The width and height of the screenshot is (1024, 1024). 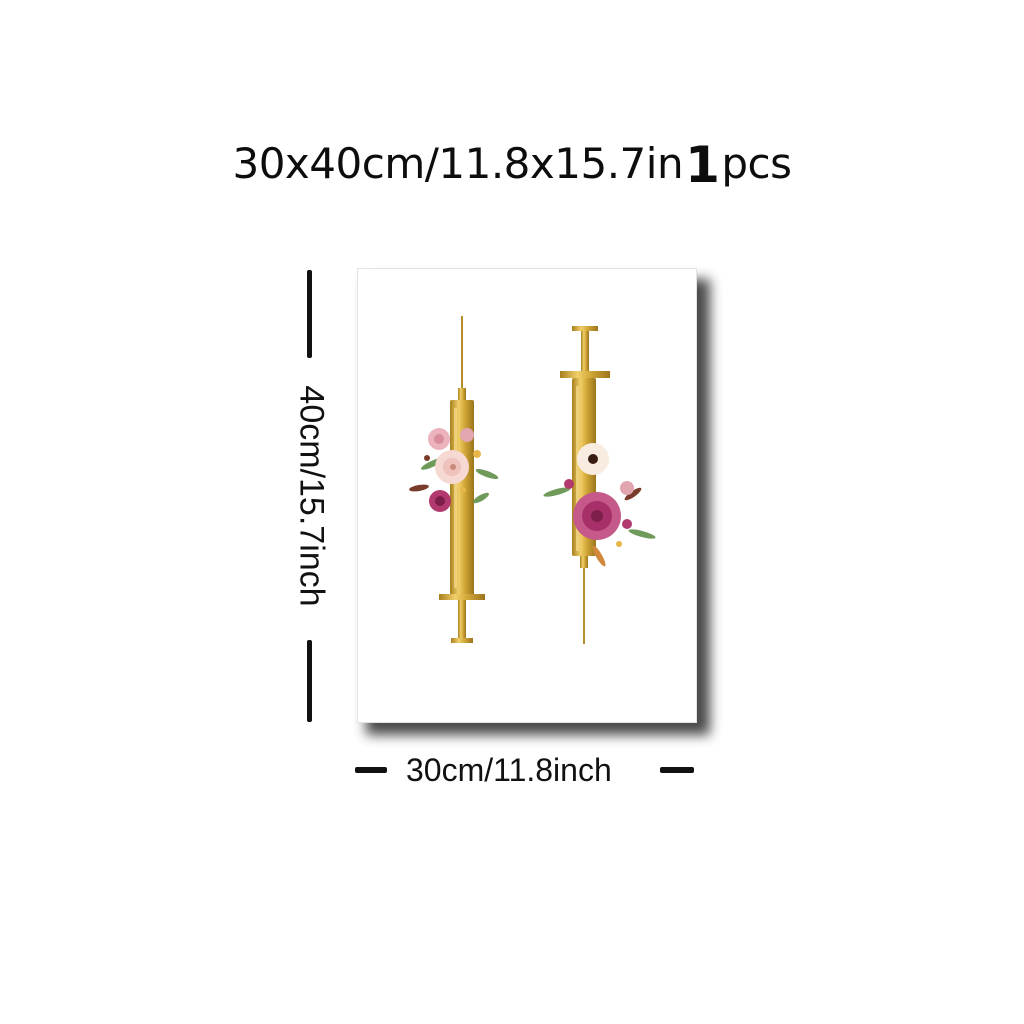 What do you see at coordinates (756, 163) in the screenshot?
I see `quantity-unit: pcs` at bounding box center [756, 163].